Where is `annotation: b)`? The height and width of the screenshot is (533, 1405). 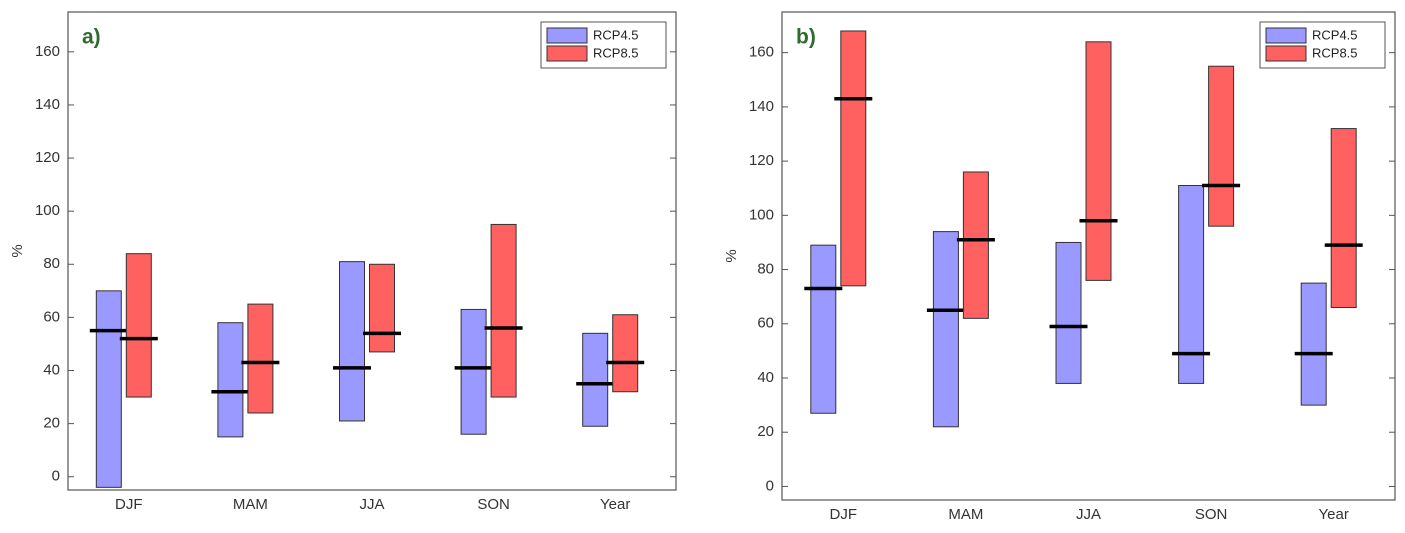 annotation: b) is located at coordinates (806, 37).